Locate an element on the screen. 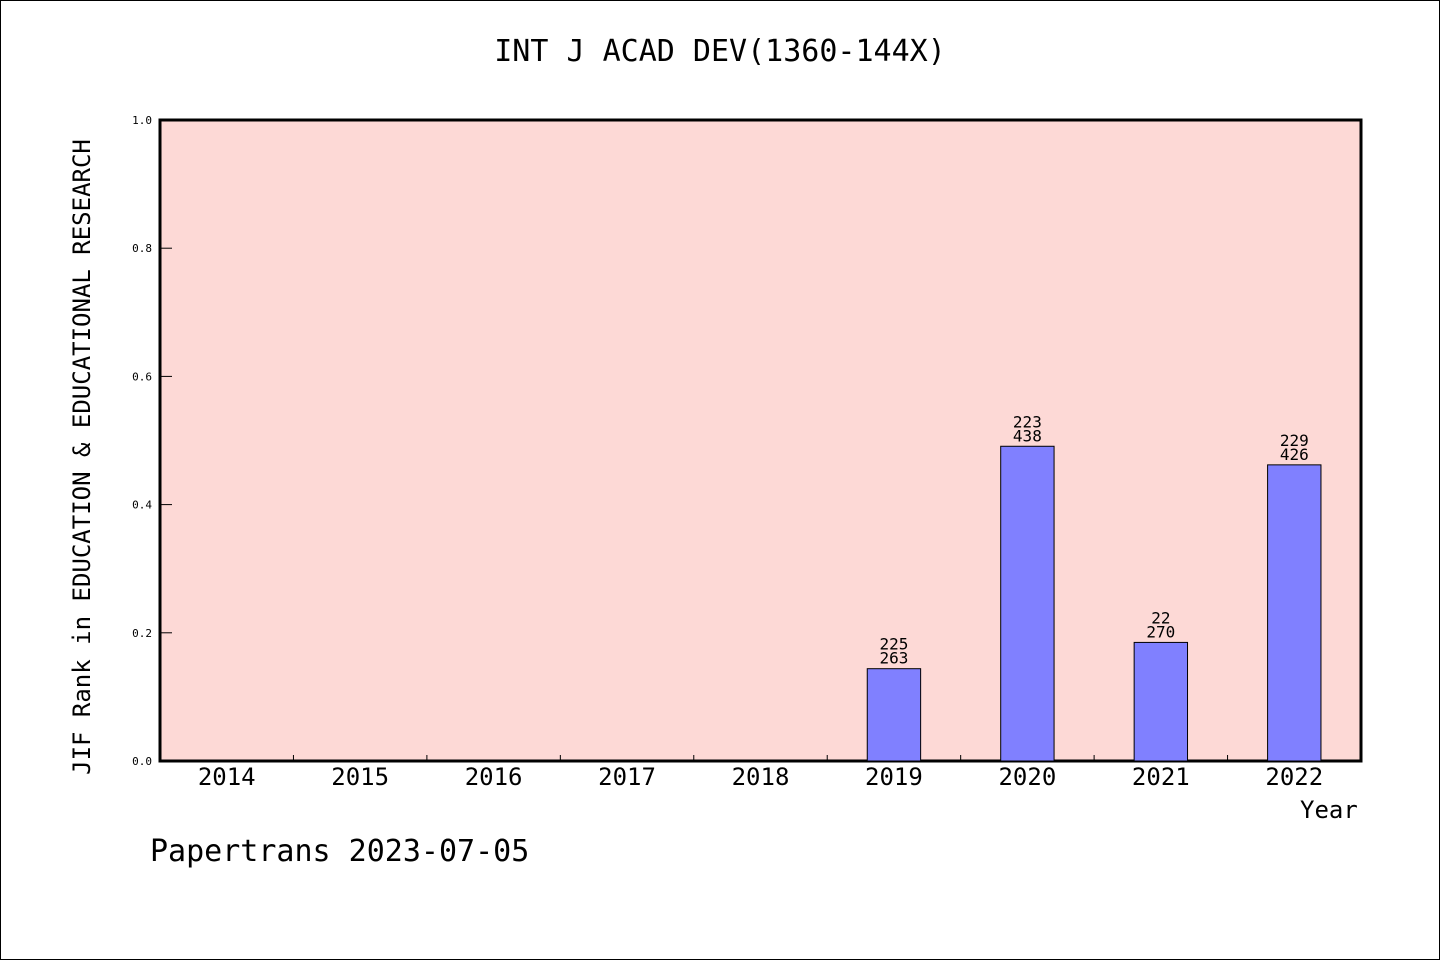 This screenshot has width=1440, height=960. x-tick-label: 2022 is located at coordinates (1294, 777).